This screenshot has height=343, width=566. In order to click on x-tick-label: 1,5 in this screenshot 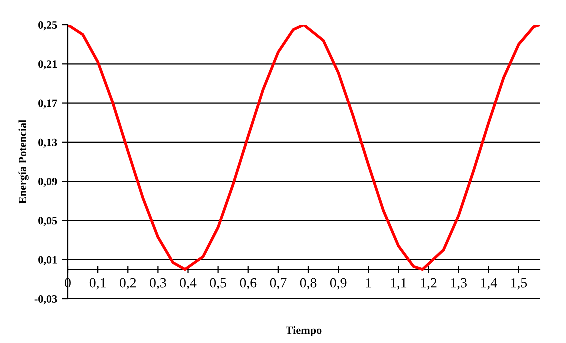, I will do `click(519, 284)`.